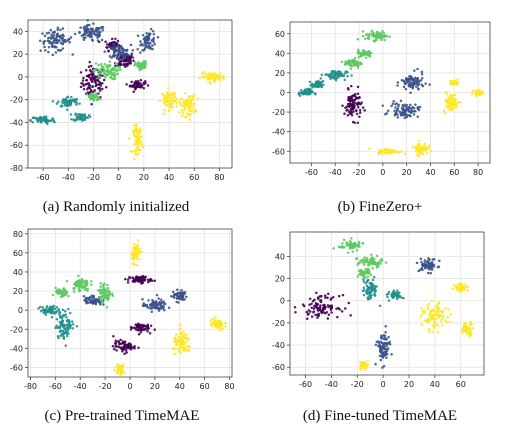  What do you see at coordinates (155, 386) in the screenshot?
I see `x-tick-label: 20` at bounding box center [155, 386].